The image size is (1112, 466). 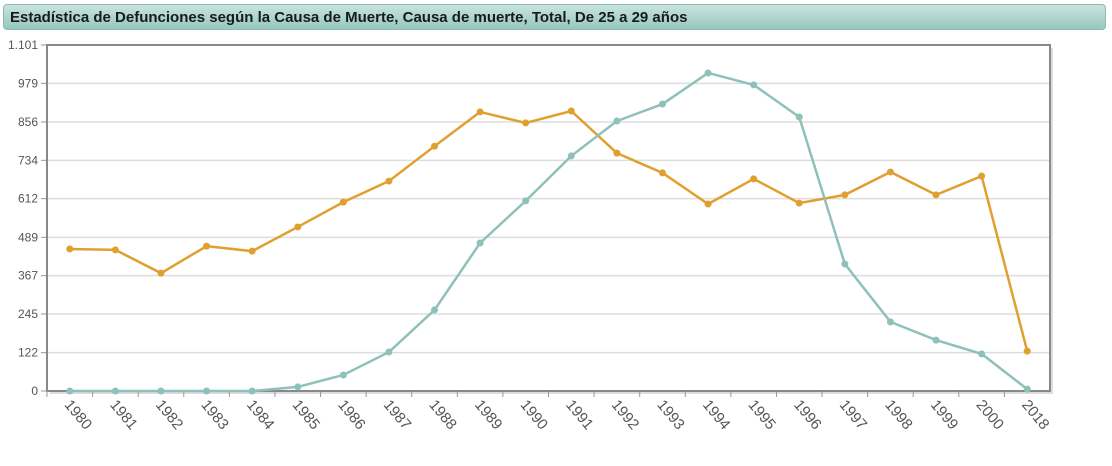 I want to click on x-tick-label: 1982, so click(x=169, y=415).